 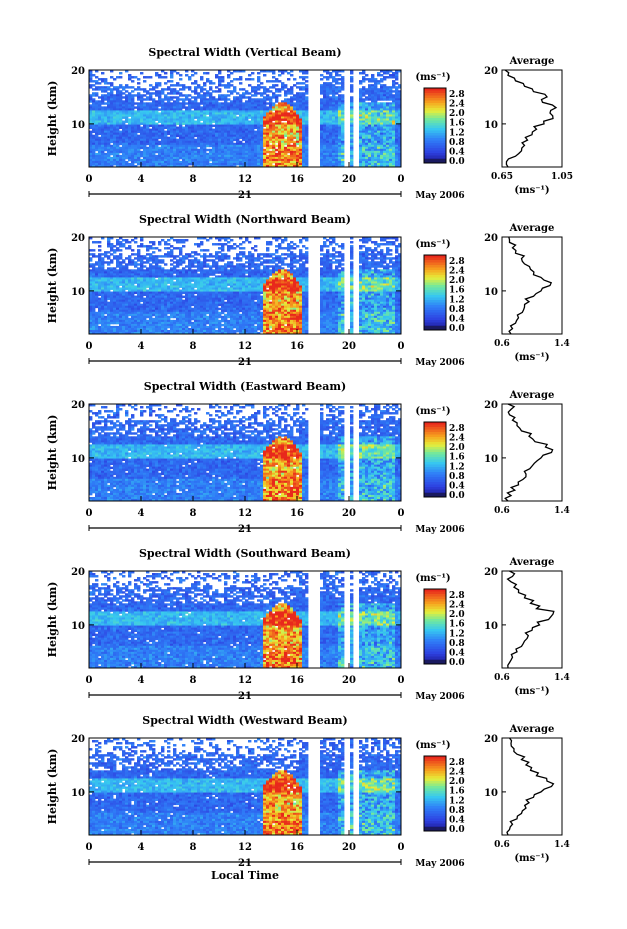 I want to click on date-label: May 2006, so click(x=439, y=196).